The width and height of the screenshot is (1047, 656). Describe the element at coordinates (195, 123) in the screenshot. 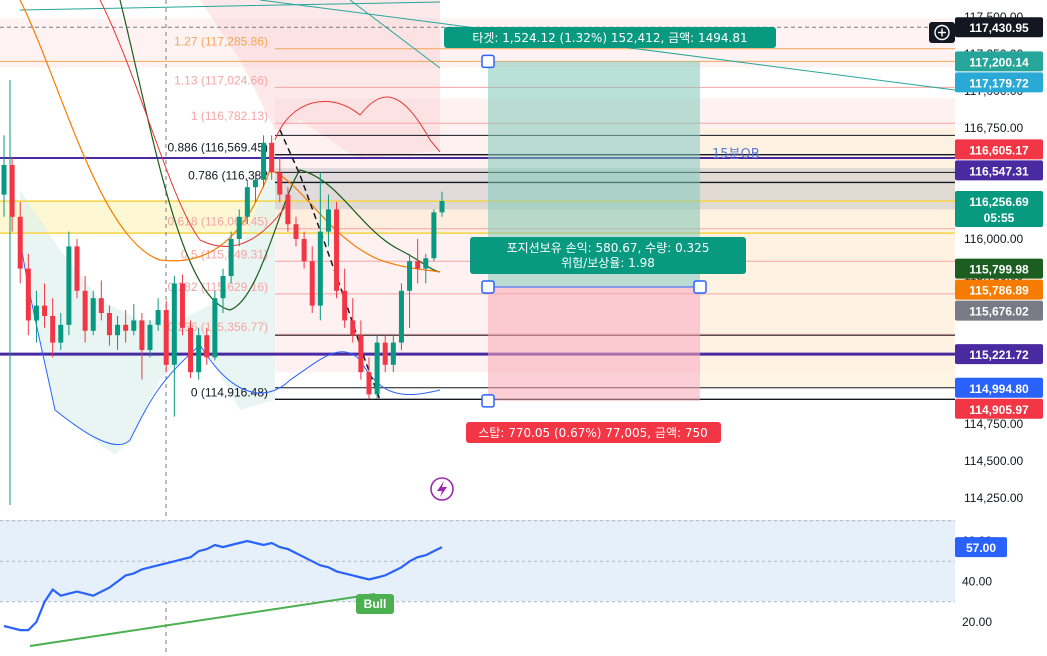

I see `ma-red-line` at that location.